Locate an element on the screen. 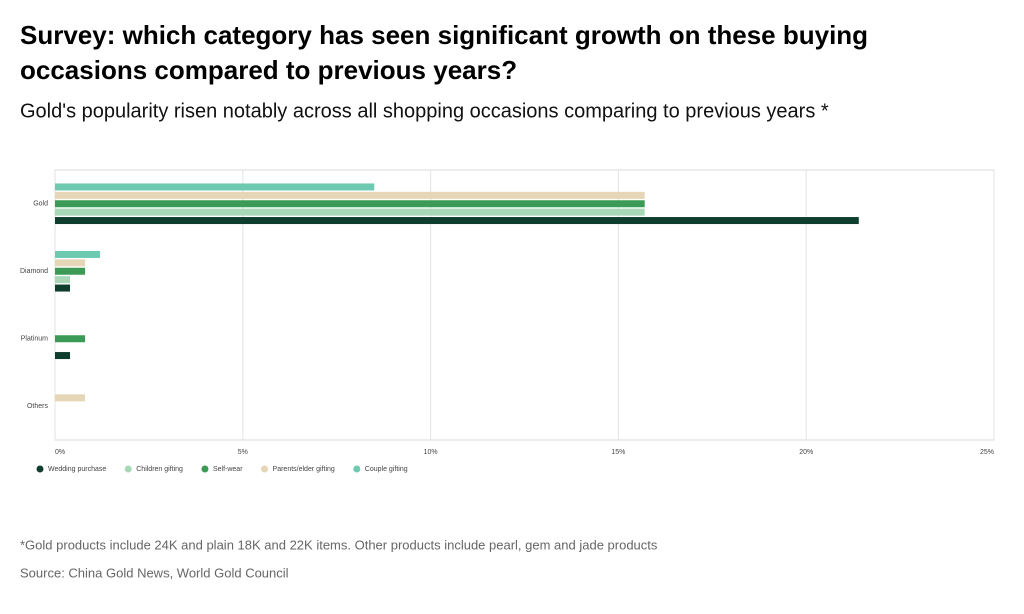 This screenshot has width=1024, height=614. legend-label: Children gifting is located at coordinates (159, 469).